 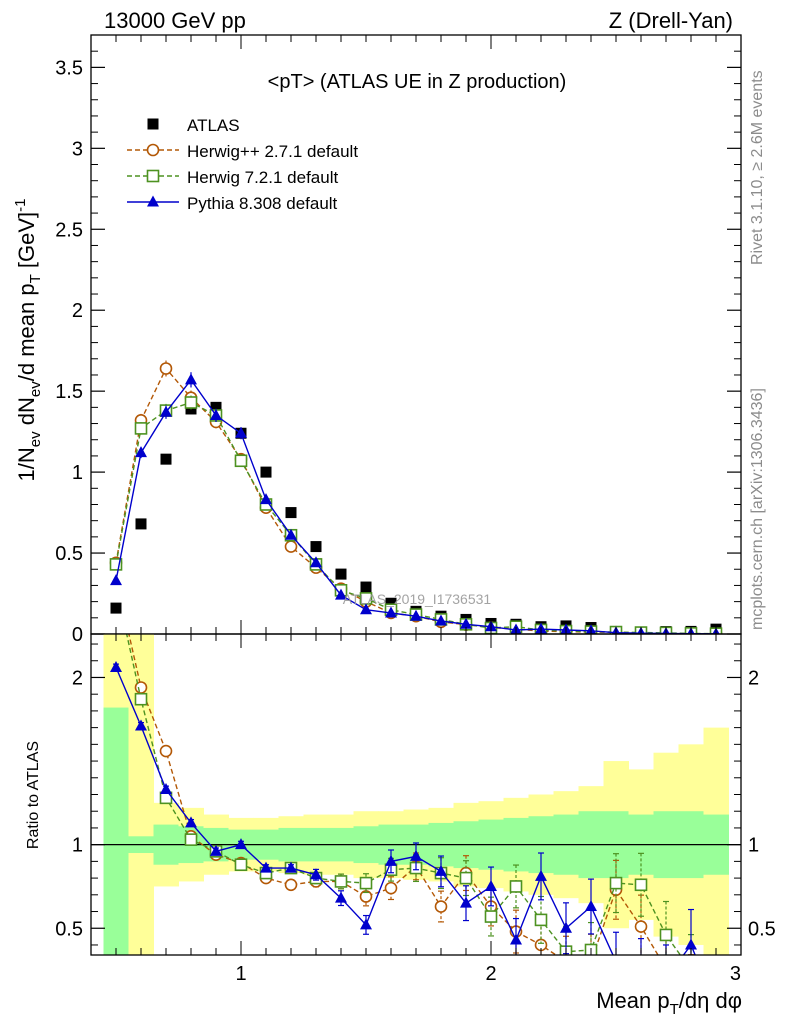 What do you see at coordinates (490, 974) in the screenshot?
I see `x-tick-label: 2` at bounding box center [490, 974].